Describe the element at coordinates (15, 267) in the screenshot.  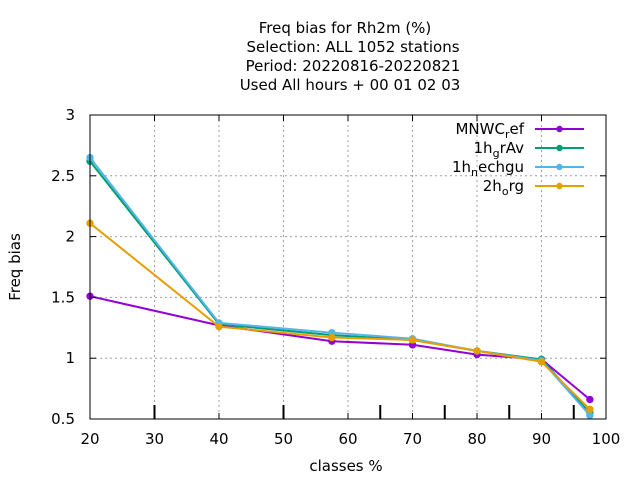
I see `y-axis-label: Freq bias` at that location.